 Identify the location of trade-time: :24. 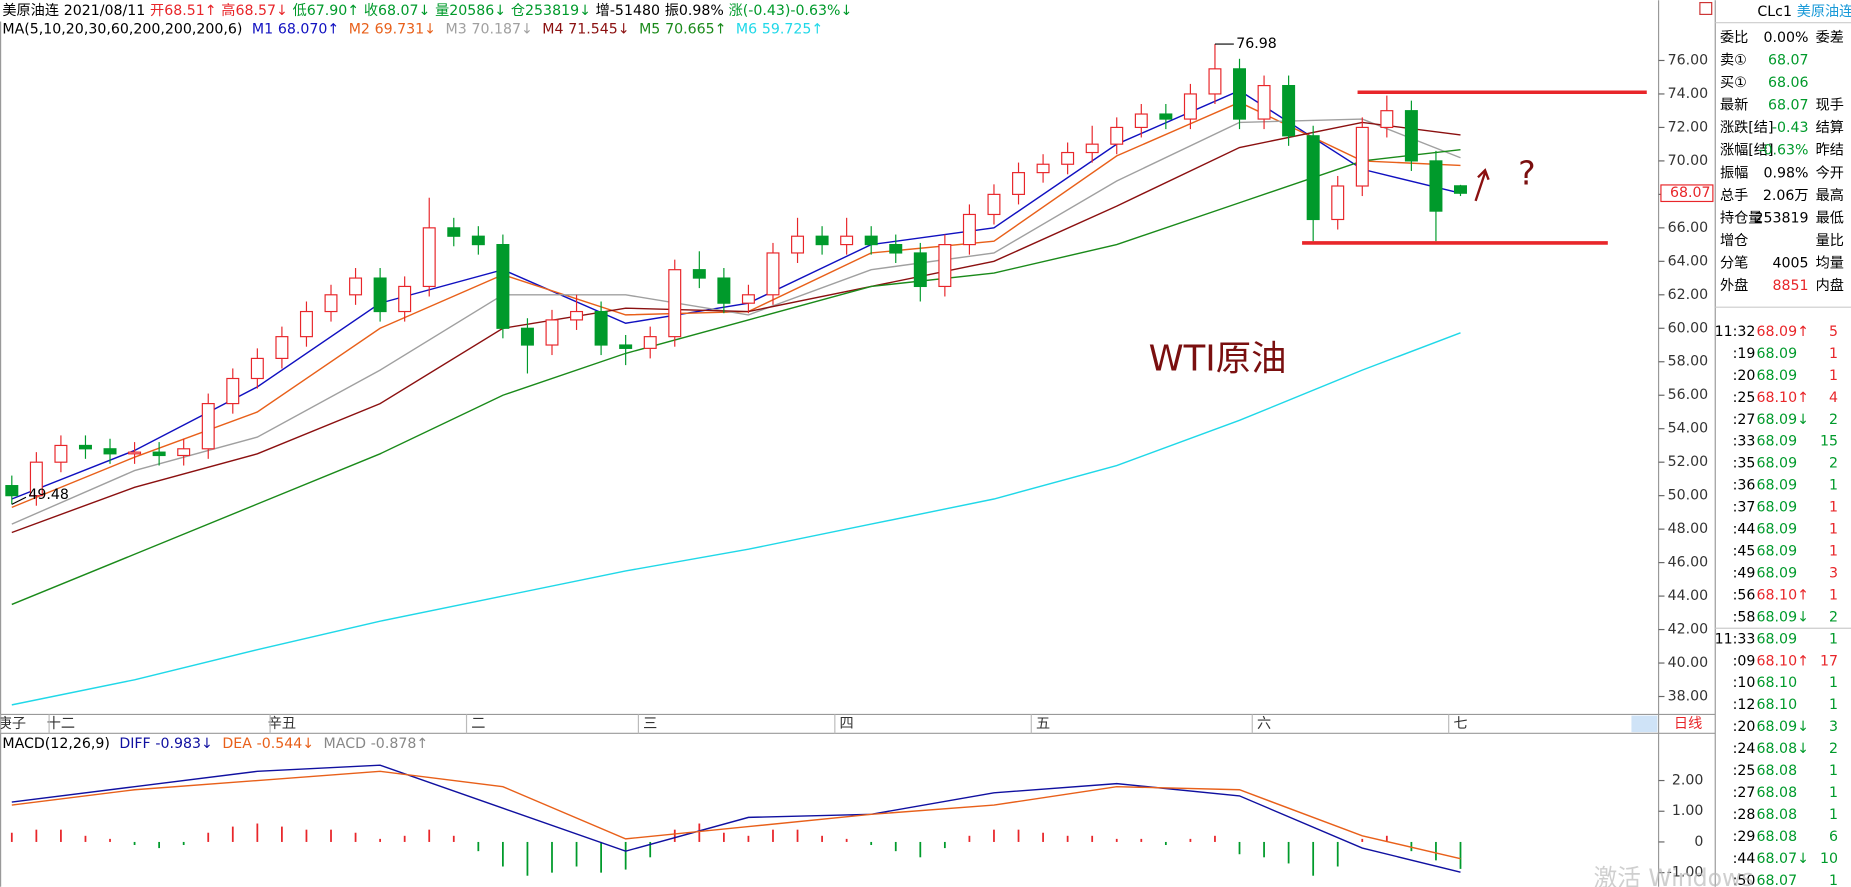
(1744, 749).